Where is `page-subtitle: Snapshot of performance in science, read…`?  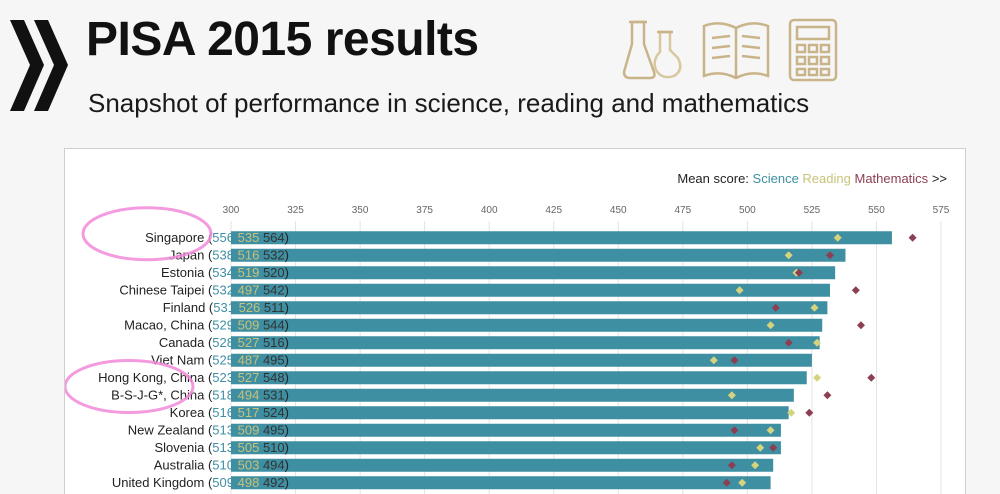 page-subtitle: Snapshot of performance in science, read… is located at coordinates (449, 103).